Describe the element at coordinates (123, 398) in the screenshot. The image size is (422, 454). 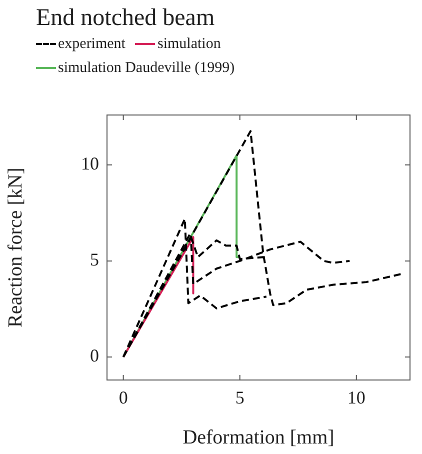
I see `x-tick-label: 0` at that location.